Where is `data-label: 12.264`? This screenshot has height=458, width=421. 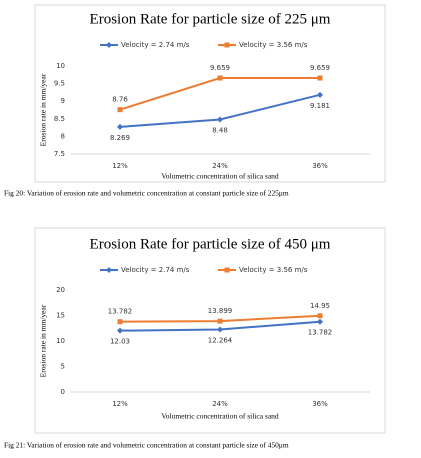 data-label: 12.264 is located at coordinates (220, 340).